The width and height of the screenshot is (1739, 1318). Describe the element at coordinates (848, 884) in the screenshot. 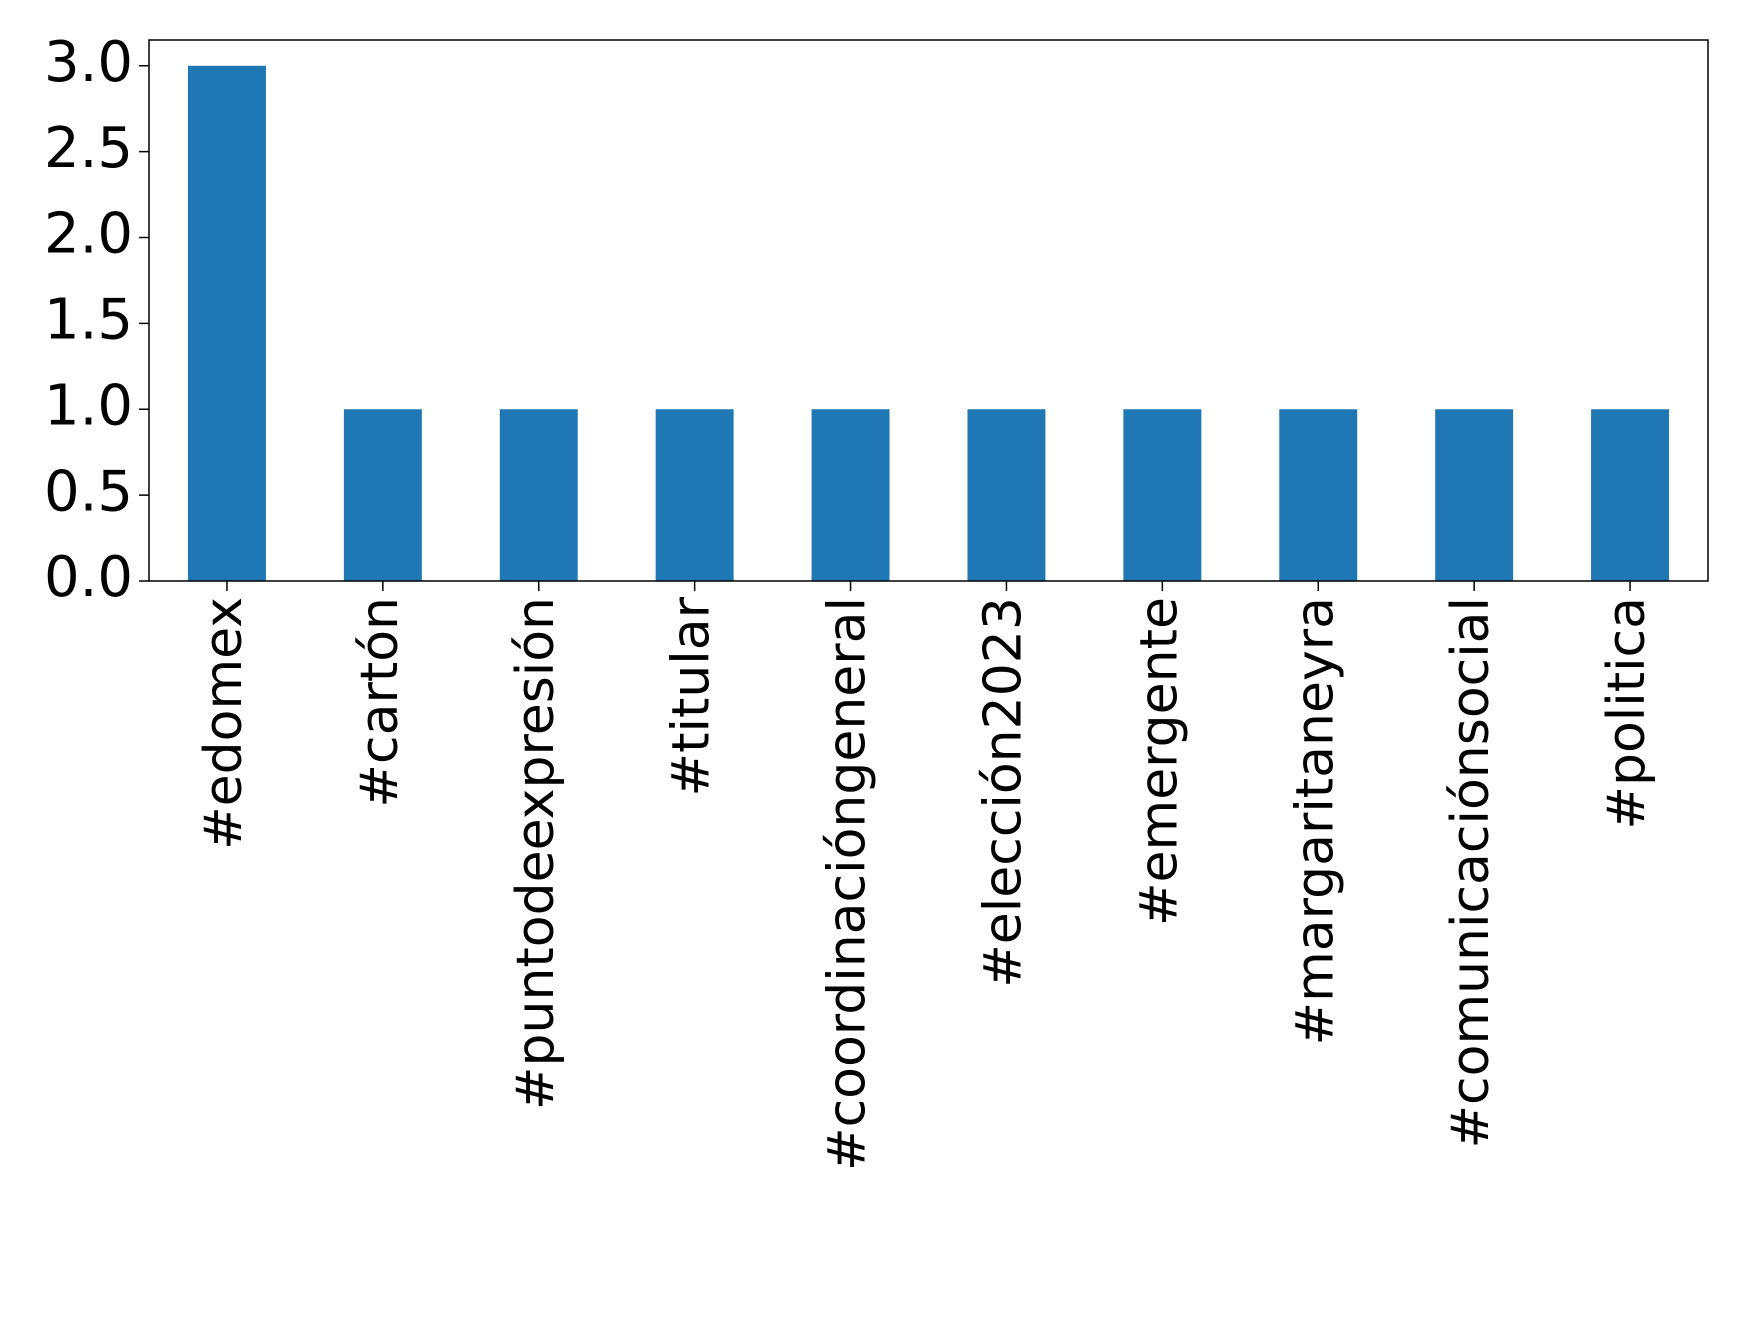

I see `x-tick-label: #coordinacióngeneral` at that location.